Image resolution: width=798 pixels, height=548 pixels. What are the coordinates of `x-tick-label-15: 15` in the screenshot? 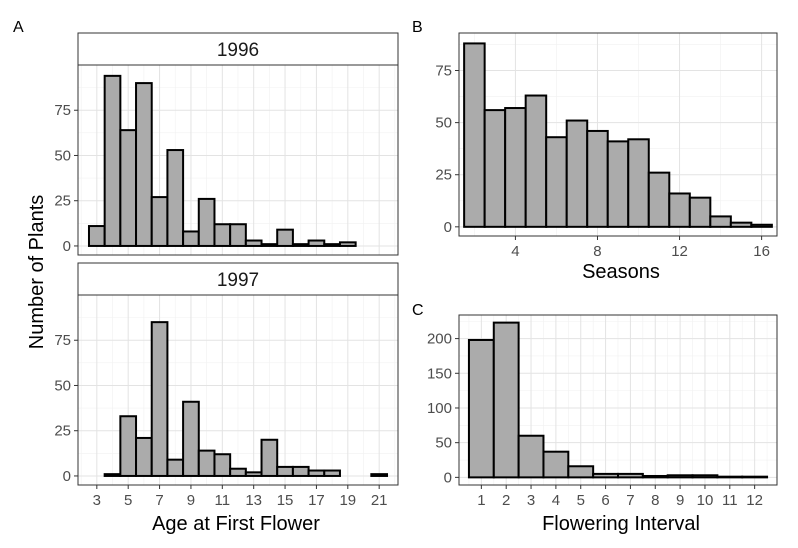 It's located at (285, 500).